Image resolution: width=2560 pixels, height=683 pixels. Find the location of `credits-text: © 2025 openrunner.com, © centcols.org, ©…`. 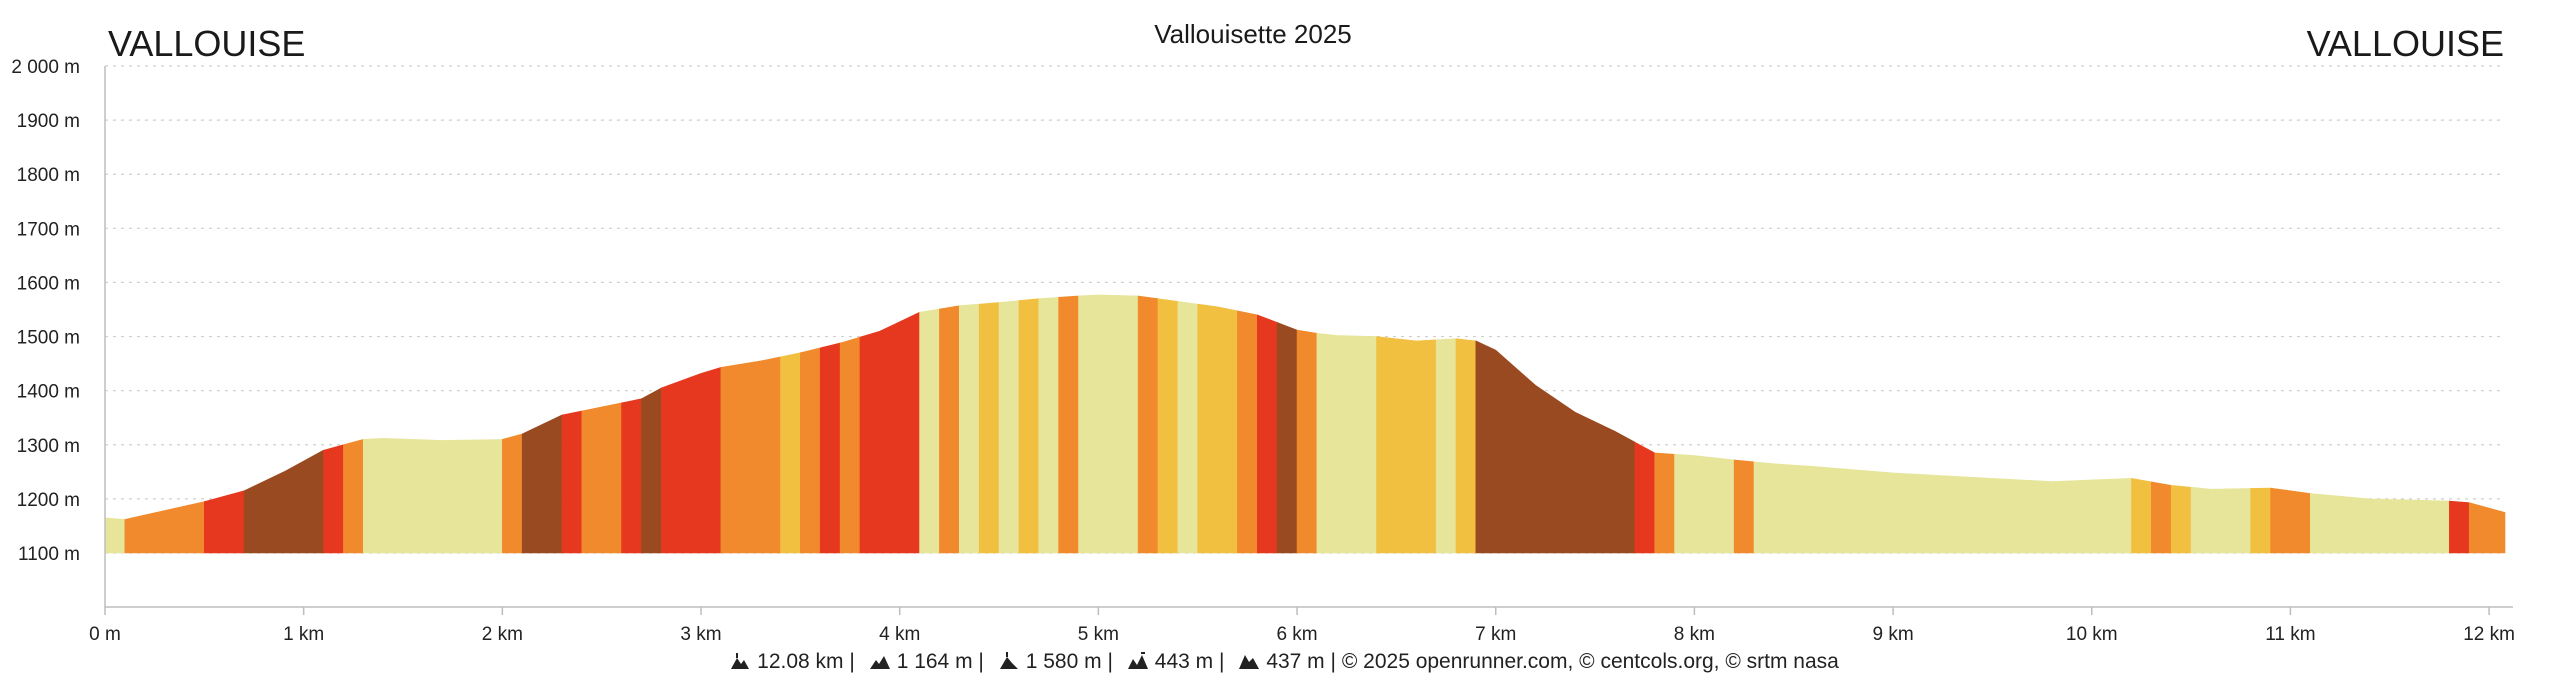

credits-text: © 2025 openrunner.com, © centcols.org, ©… is located at coordinates (1590, 661).